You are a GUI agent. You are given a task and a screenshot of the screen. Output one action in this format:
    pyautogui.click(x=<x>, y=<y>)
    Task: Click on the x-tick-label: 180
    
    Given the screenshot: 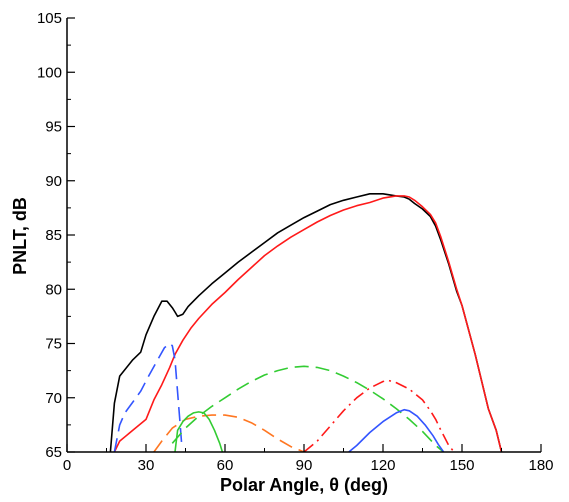 What is the action you would take?
    pyautogui.click(x=540, y=465)
    